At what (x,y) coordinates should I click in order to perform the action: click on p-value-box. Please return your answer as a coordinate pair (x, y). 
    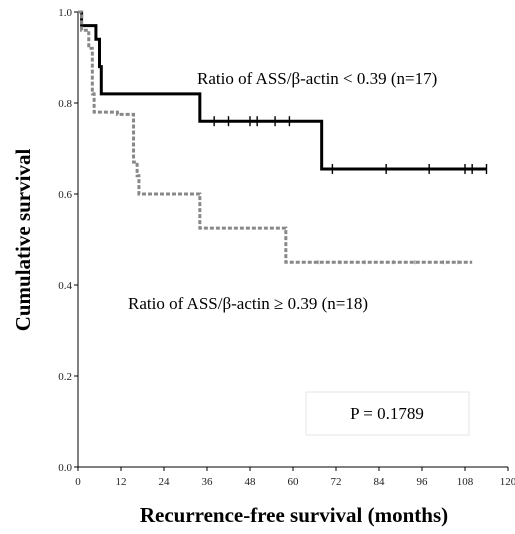
    Looking at the image, I should click on (387, 413).